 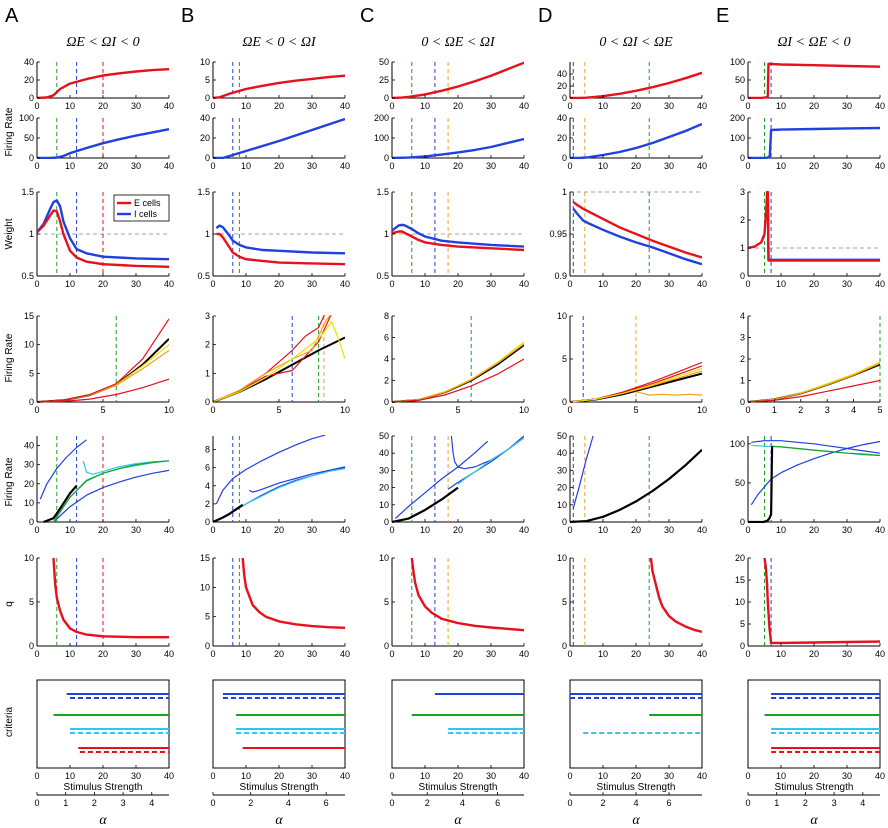 What do you see at coordinates (458, 42) in the screenshot?
I see `column-title: 0 < ΩE < ΩI` at bounding box center [458, 42].